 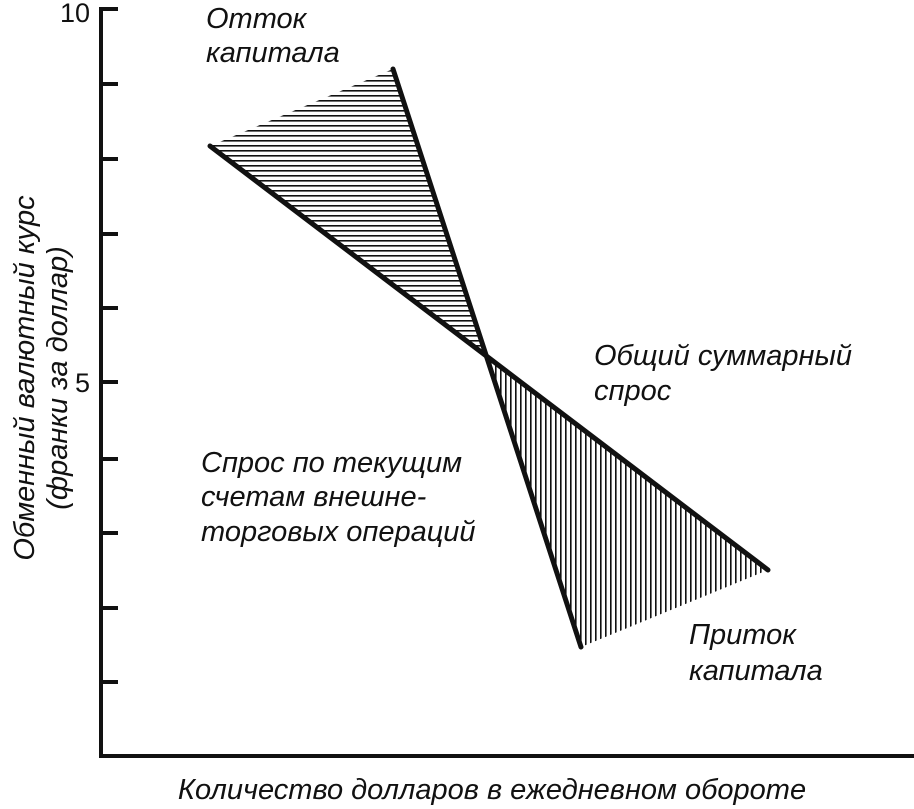 What do you see at coordinates (82, 383) in the screenshot?
I see `y-tick-label-5: 5` at bounding box center [82, 383].